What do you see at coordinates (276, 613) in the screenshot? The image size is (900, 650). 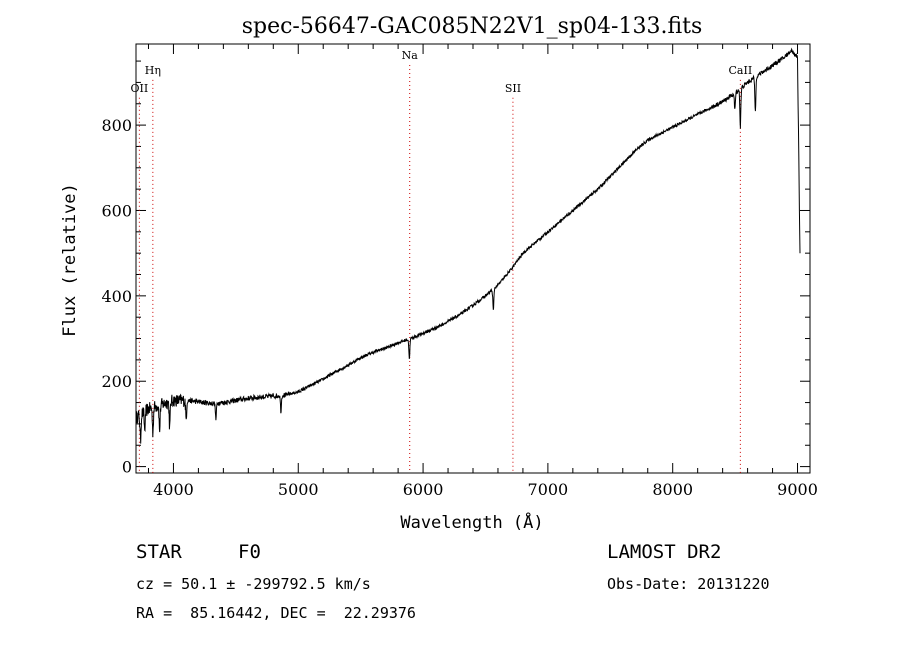 I see `sky-coordinates: RA = 85.16442, DEC = 22.29376` at bounding box center [276, 613].